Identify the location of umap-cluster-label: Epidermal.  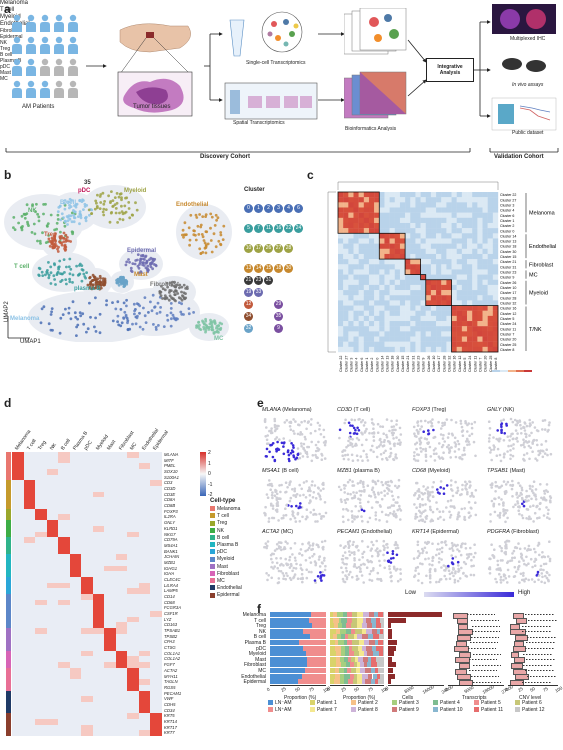
(141, 251).